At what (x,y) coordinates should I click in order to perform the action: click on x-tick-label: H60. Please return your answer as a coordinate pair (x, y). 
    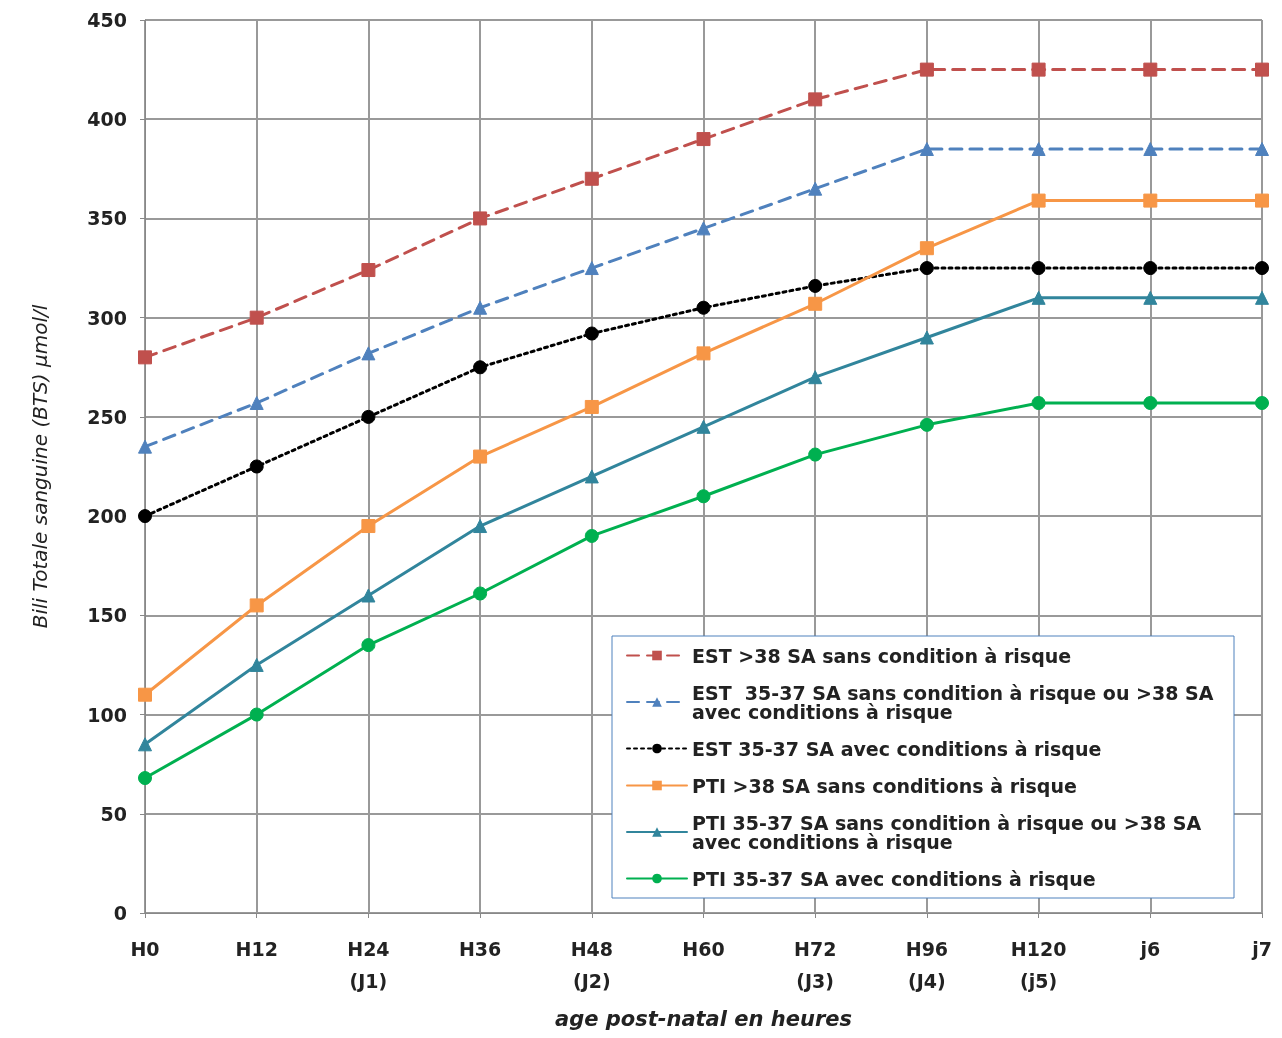
    Looking at the image, I should click on (703, 949).